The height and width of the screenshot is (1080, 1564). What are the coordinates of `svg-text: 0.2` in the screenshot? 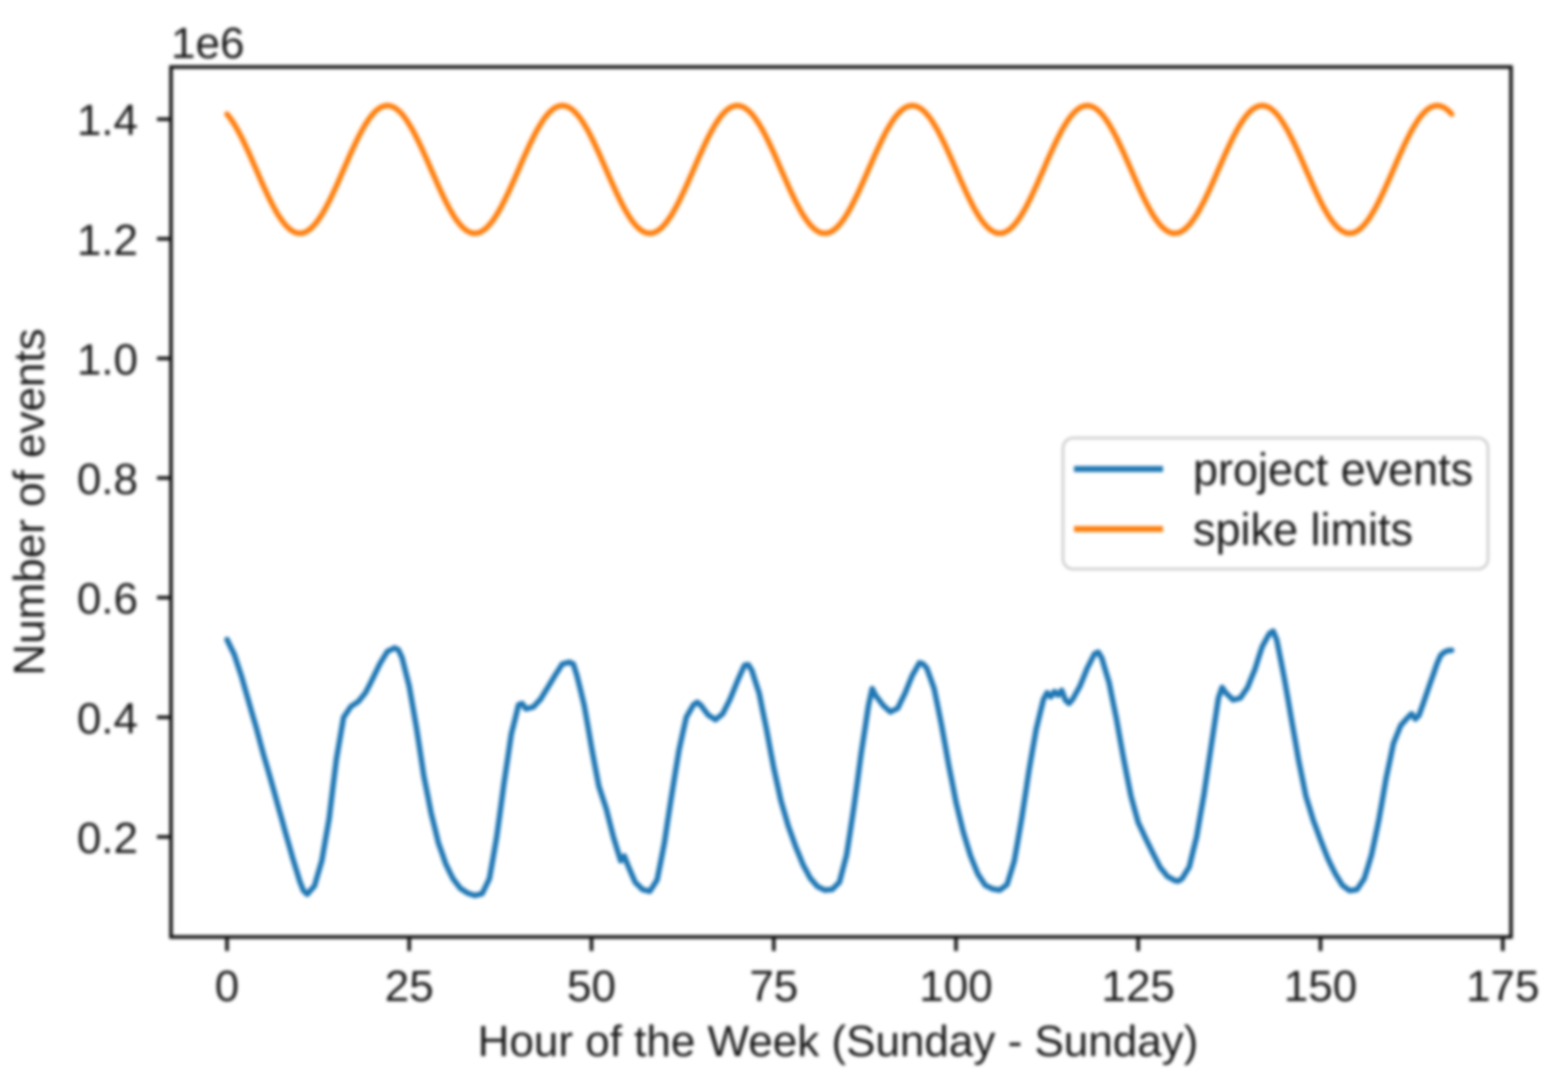 It's located at (107, 838).